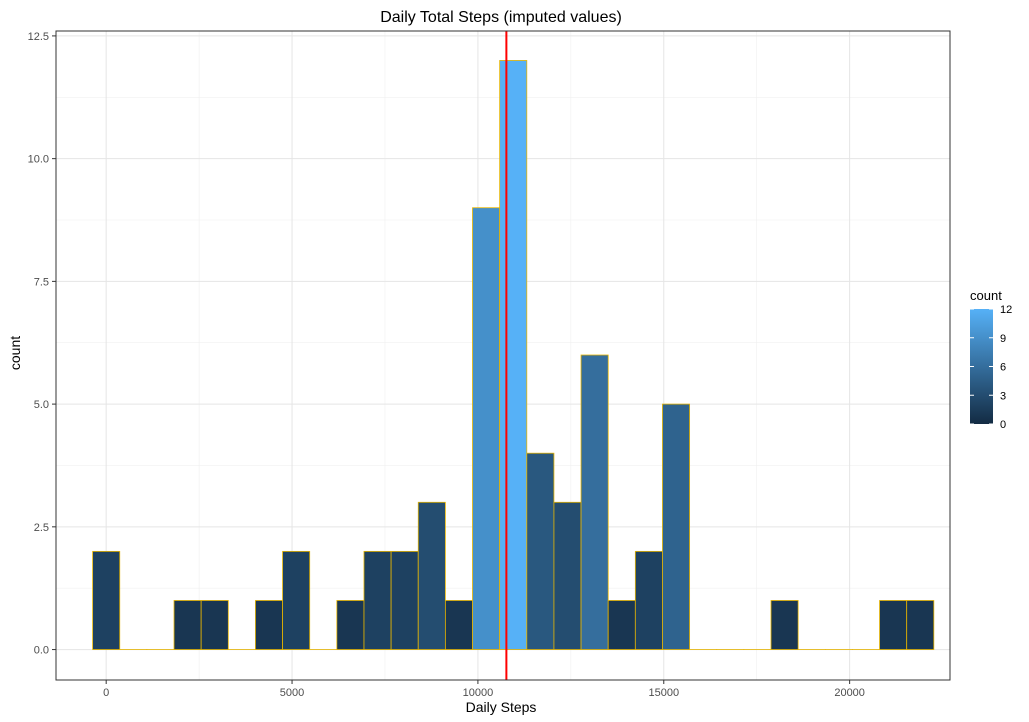 This screenshot has width=1029, height=722. I want to click on x-tick-label: 20000, so click(849, 693).